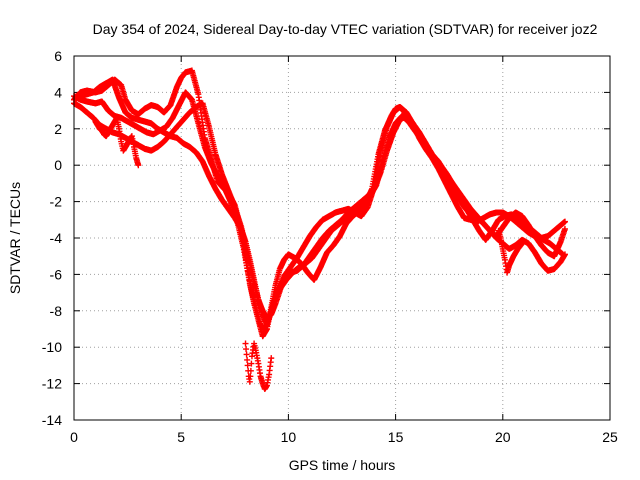  Describe the element at coordinates (58, 165) in the screenshot. I see `y-tick-label: 0` at that location.